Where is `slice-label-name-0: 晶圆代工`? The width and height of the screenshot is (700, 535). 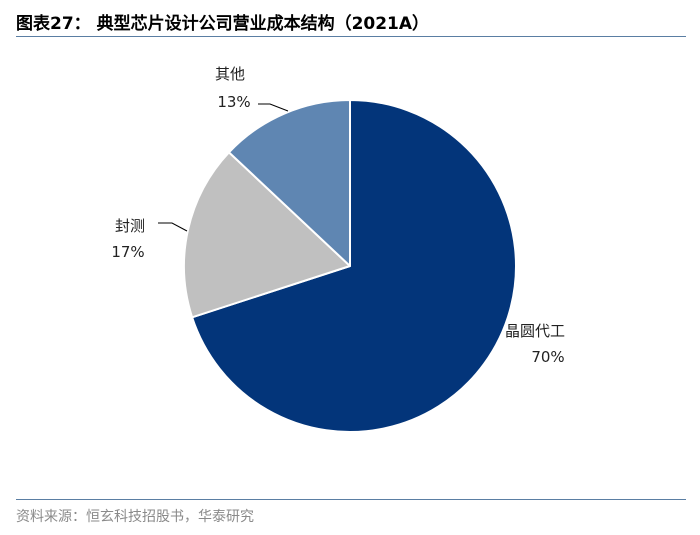 slice-label-name-0: 晶圆代工 is located at coordinates (535, 331).